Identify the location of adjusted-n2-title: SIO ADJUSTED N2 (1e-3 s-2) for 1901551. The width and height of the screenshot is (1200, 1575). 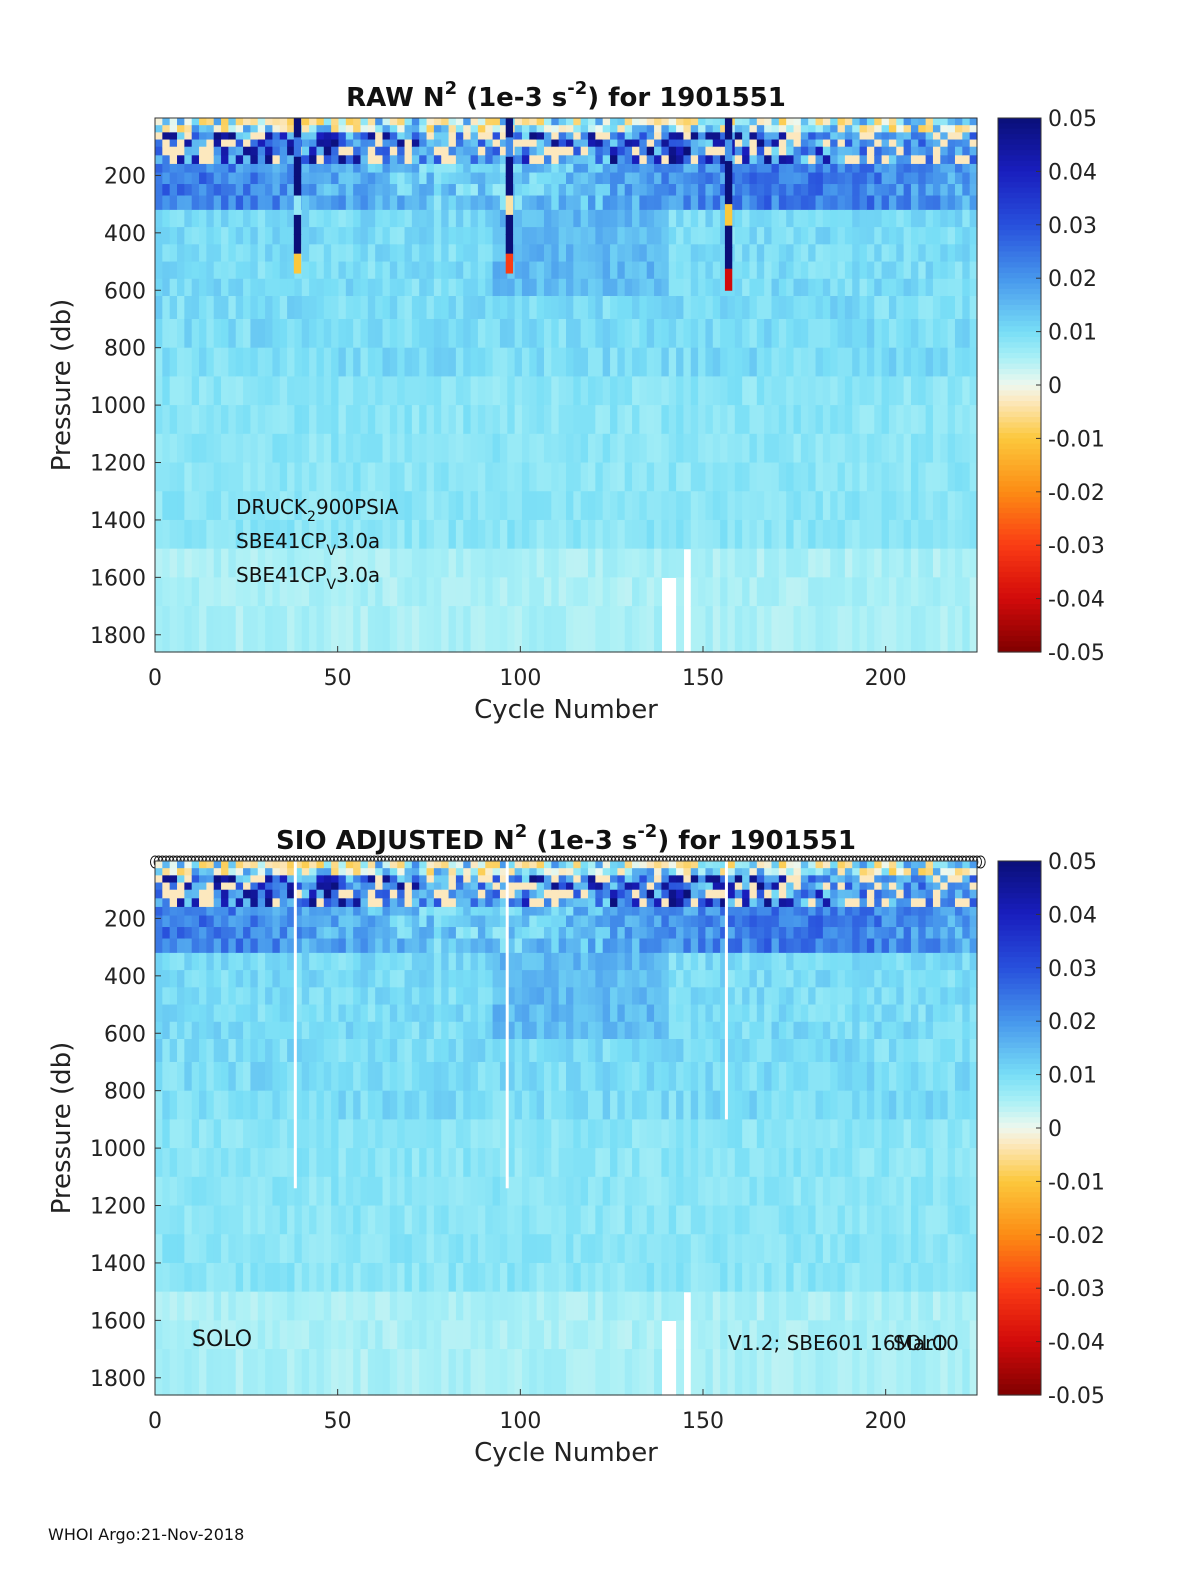
(566, 838).